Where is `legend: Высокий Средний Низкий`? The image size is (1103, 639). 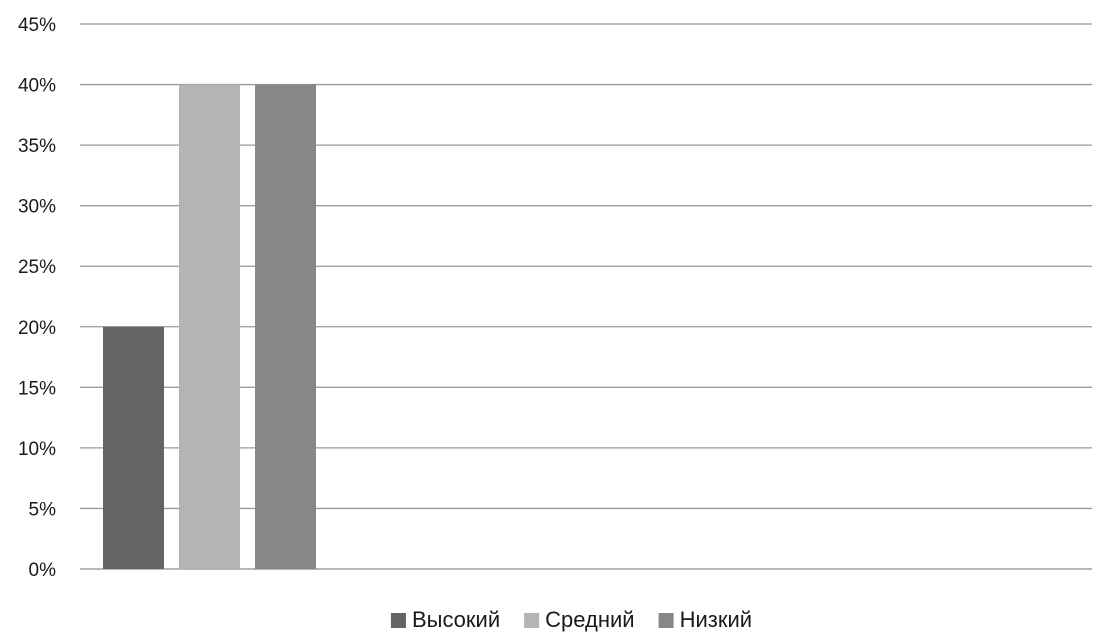 legend: Высокий Средний Низкий is located at coordinates (571, 619).